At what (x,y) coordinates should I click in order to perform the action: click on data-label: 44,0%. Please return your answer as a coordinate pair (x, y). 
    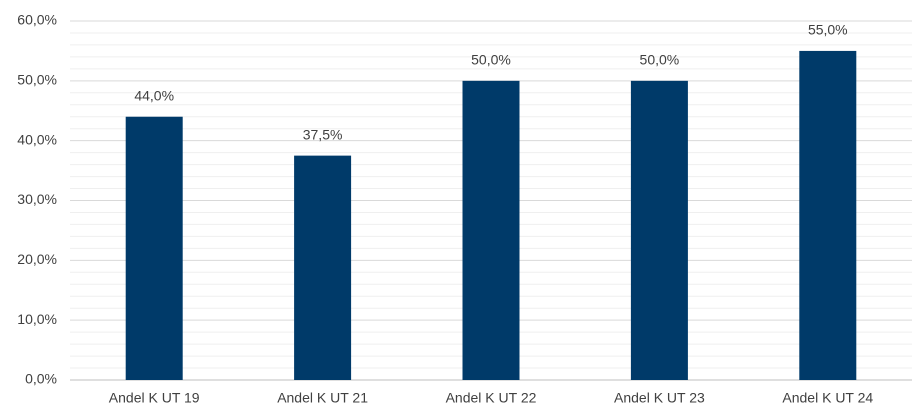
    Looking at the image, I should click on (154, 95).